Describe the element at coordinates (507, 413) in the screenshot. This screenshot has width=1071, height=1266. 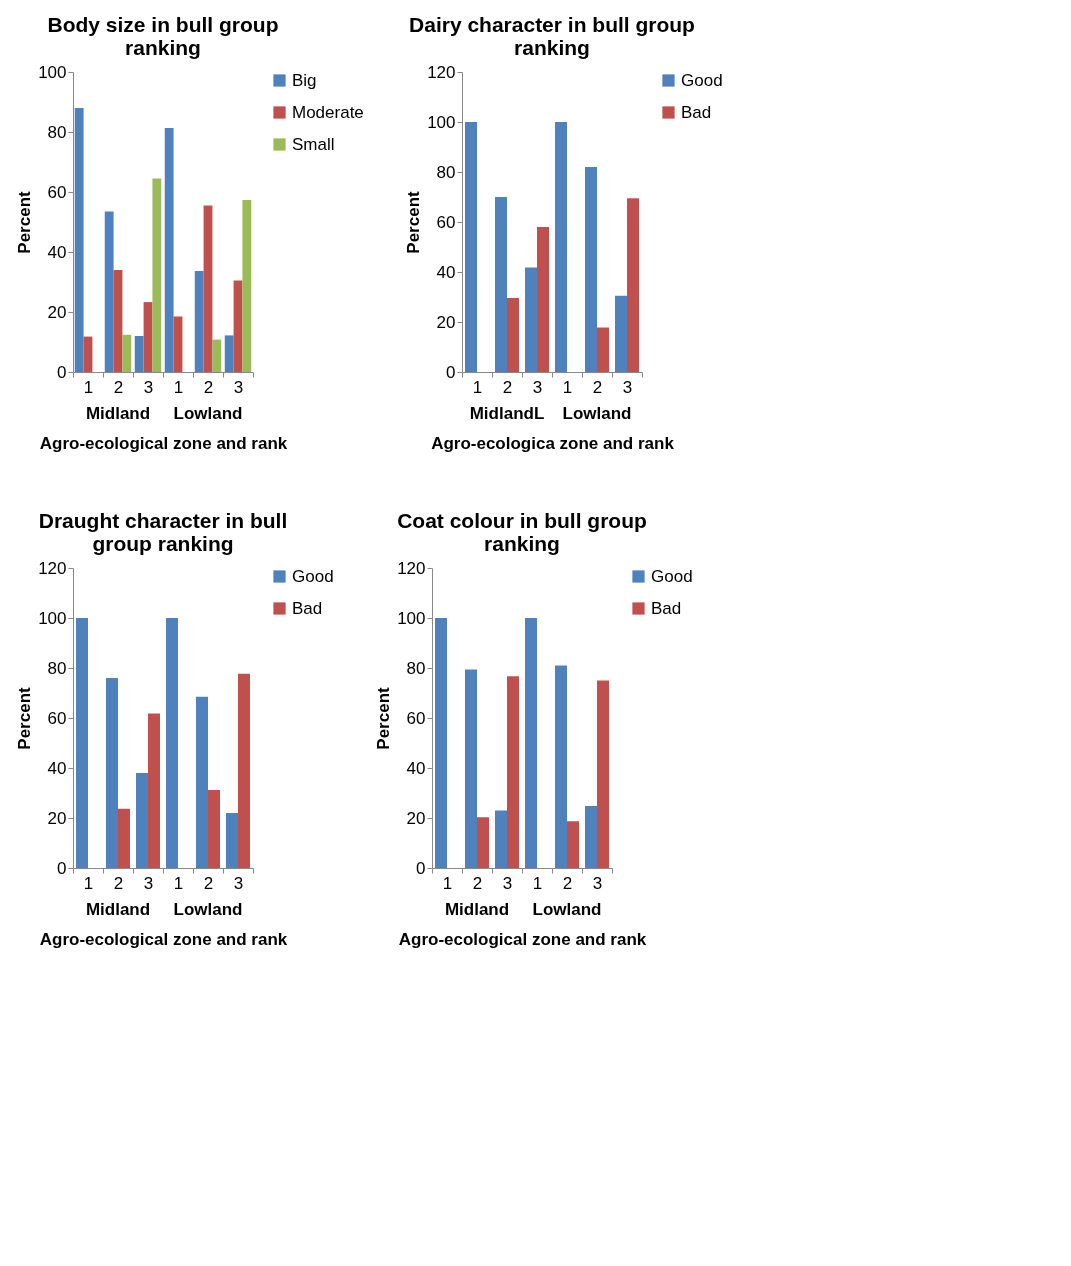
I see `text: MidlandL` at that location.